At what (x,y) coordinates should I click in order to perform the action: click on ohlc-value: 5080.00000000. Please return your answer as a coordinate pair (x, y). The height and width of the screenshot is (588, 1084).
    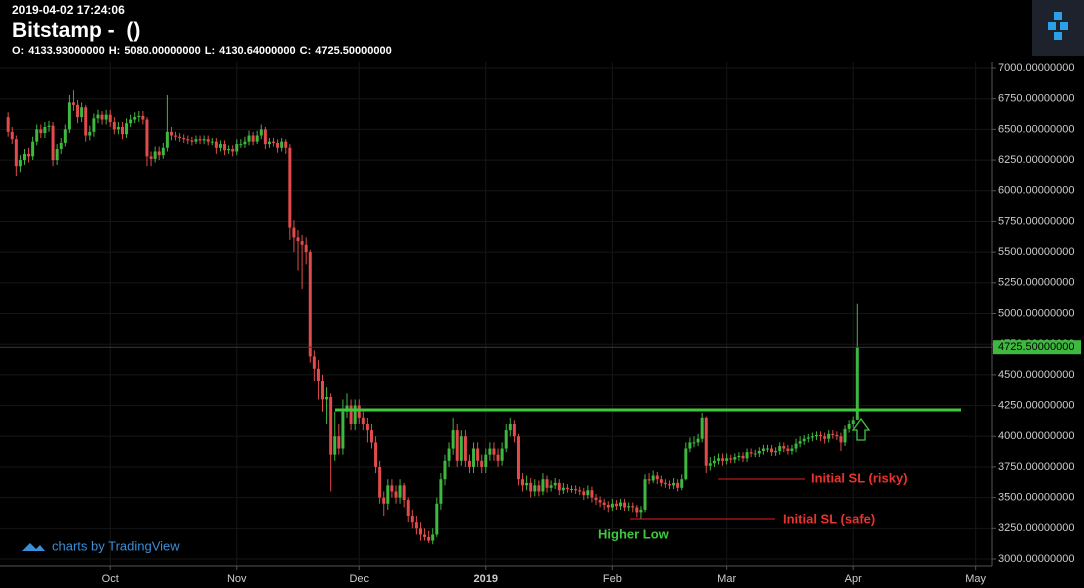
    Looking at the image, I should click on (162, 51).